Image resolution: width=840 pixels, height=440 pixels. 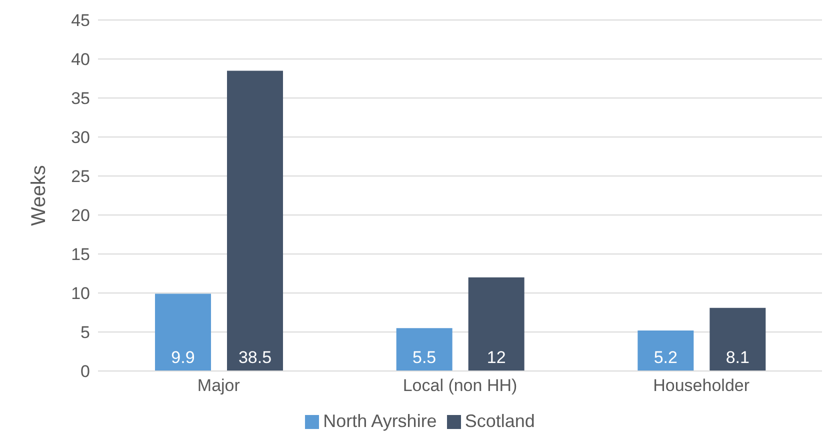 What do you see at coordinates (39, 195) in the screenshot?
I see `y-axis-title: Weeks` at bounding box center [39, 195].